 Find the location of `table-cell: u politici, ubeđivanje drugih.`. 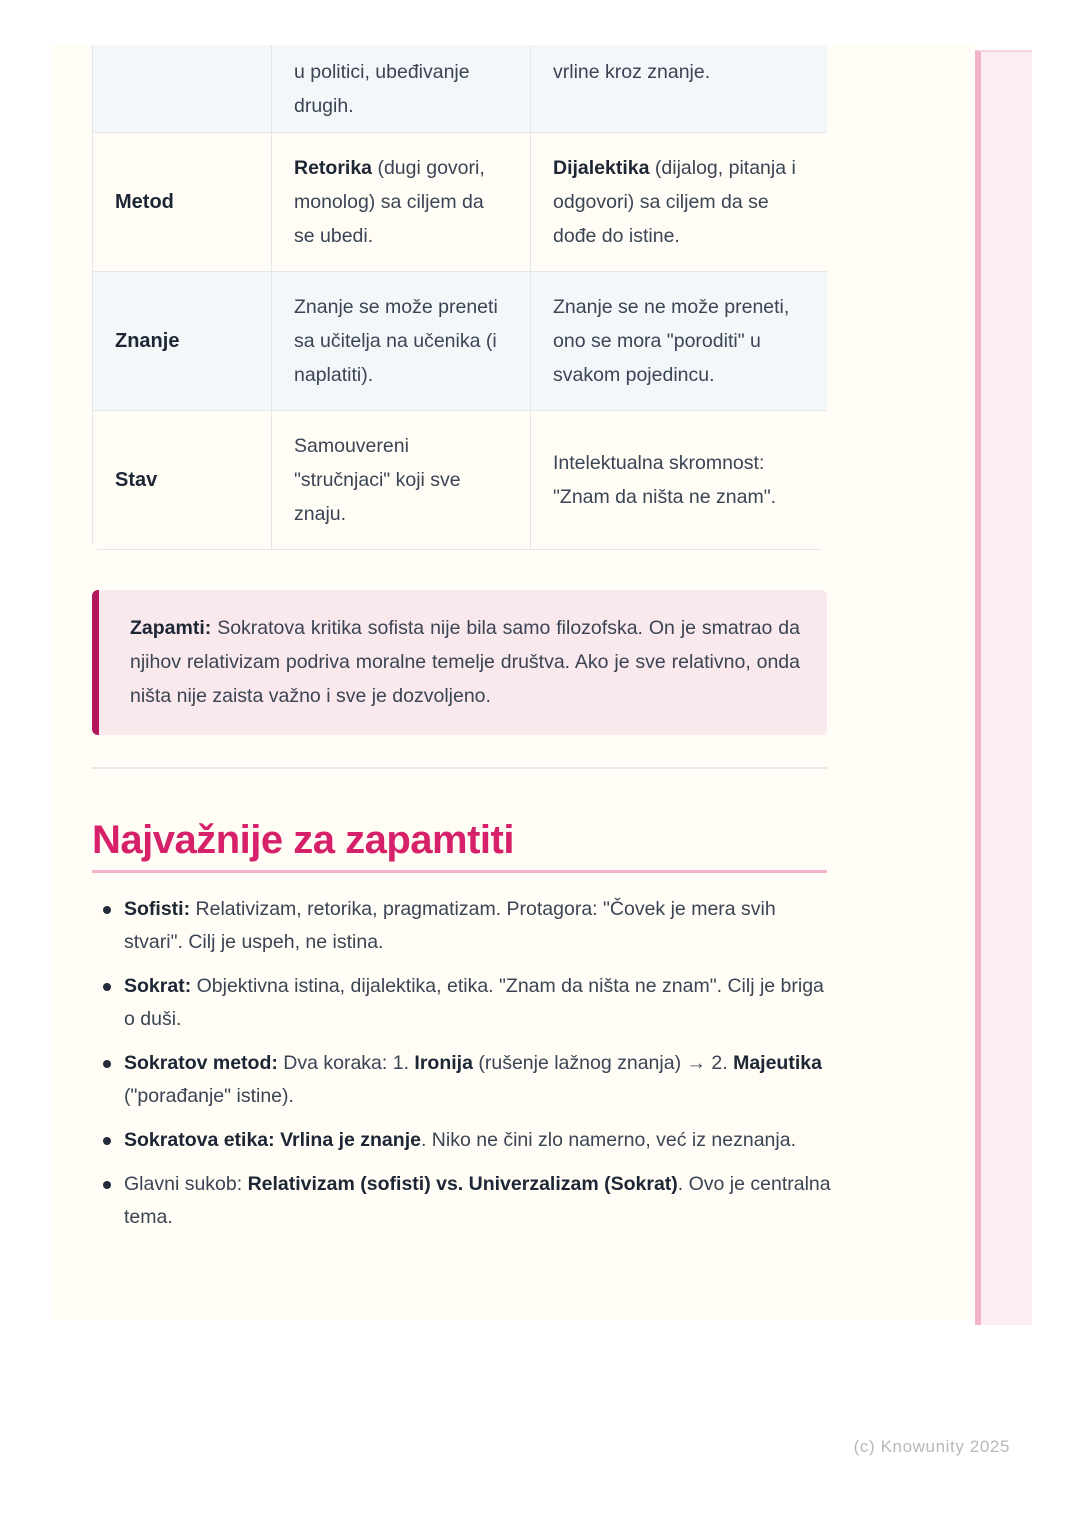

table-cell: u politici, ubeđivanje drugih. is located at coordinates (401, 89).